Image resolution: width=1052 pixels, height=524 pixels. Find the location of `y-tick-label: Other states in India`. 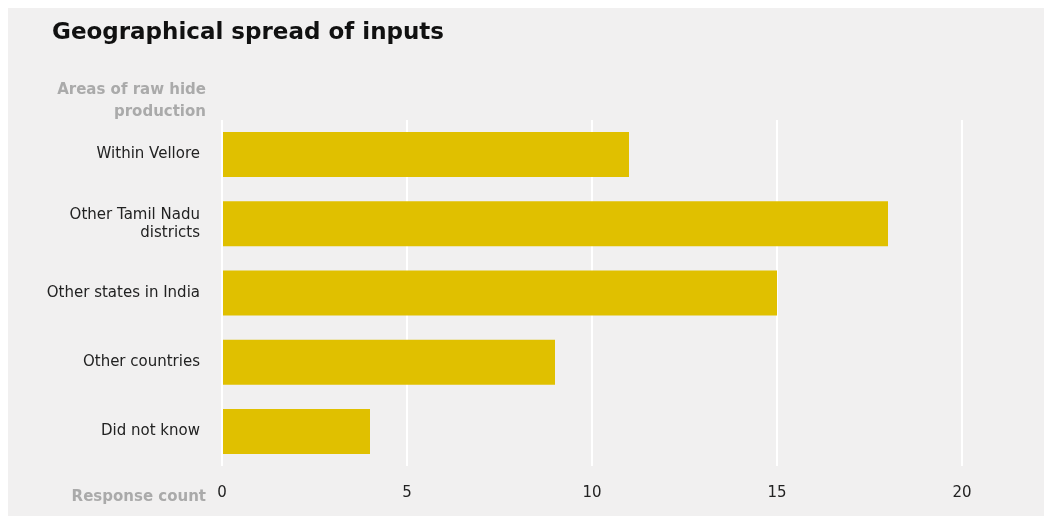

y-tick-label: Other states in India is located at coordinates (123, 291).